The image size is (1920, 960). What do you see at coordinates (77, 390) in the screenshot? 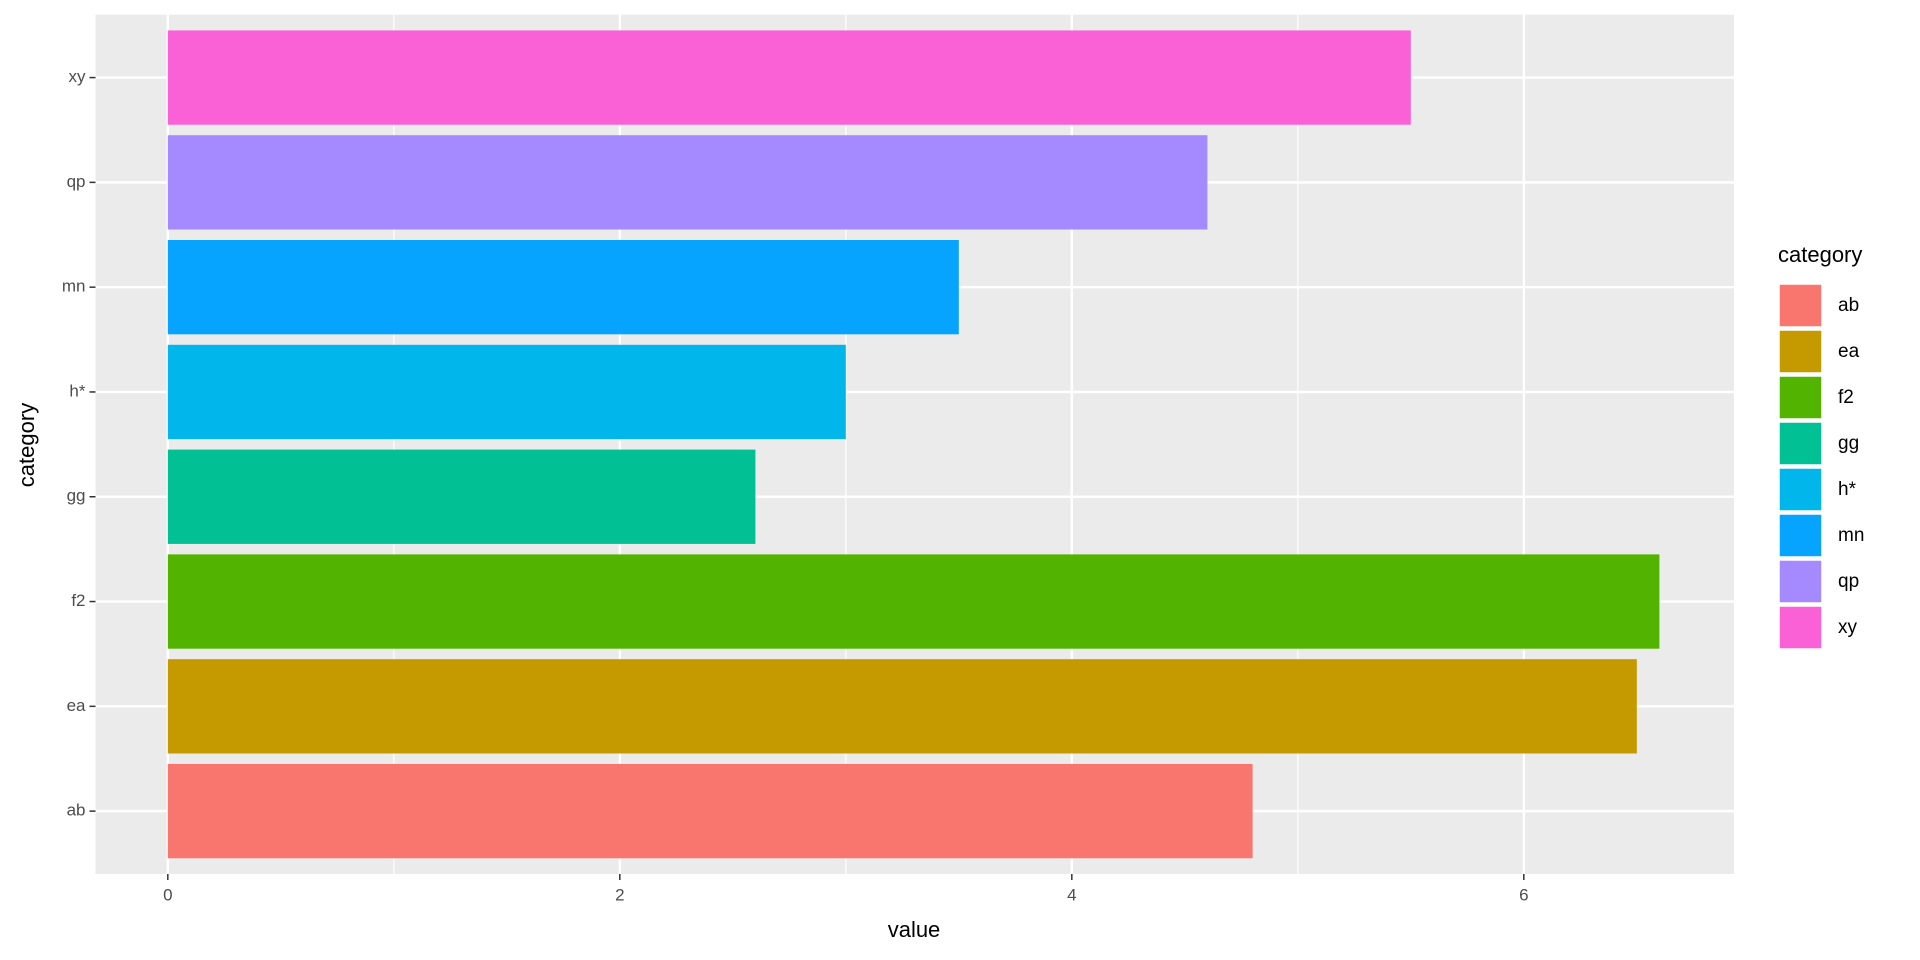
I see `y-tick-label: h*` at bounding box center [77, 390].